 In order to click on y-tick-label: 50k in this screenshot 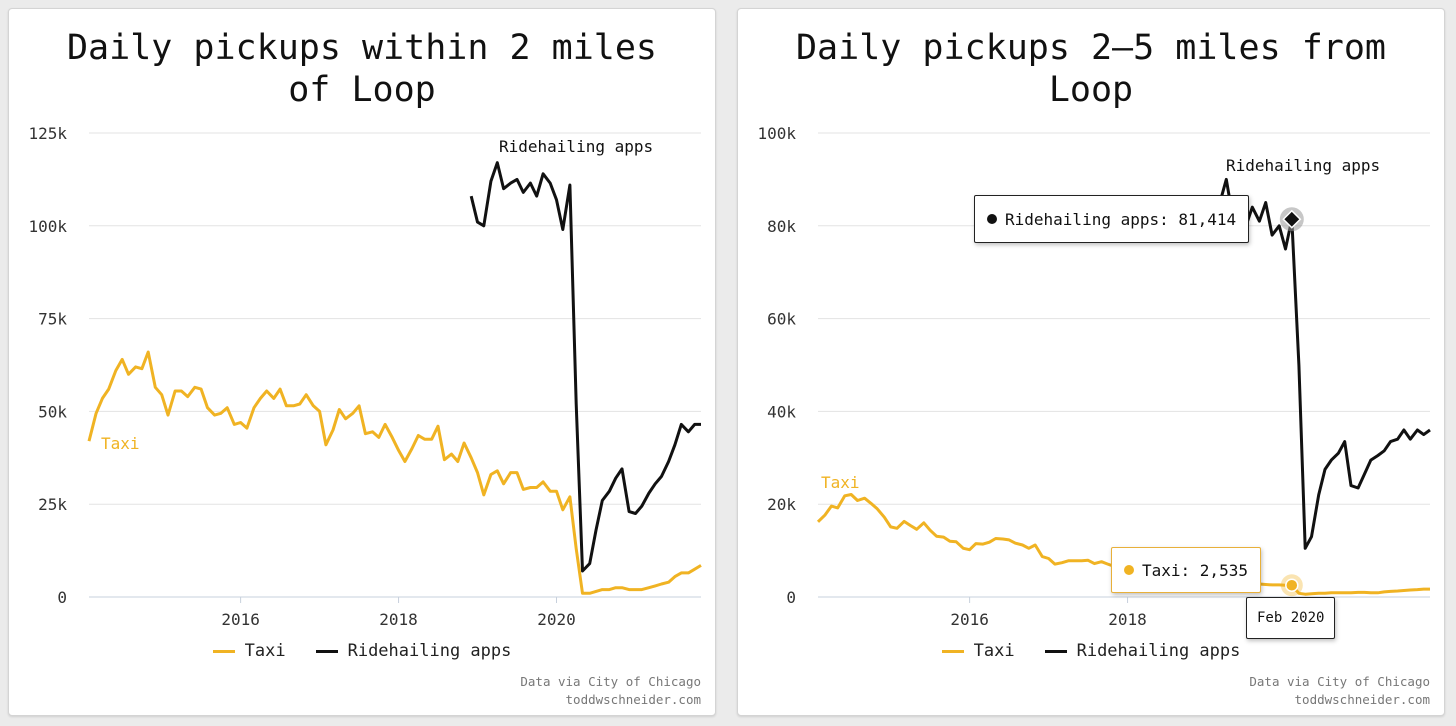, I will do `click(52, 411)`.